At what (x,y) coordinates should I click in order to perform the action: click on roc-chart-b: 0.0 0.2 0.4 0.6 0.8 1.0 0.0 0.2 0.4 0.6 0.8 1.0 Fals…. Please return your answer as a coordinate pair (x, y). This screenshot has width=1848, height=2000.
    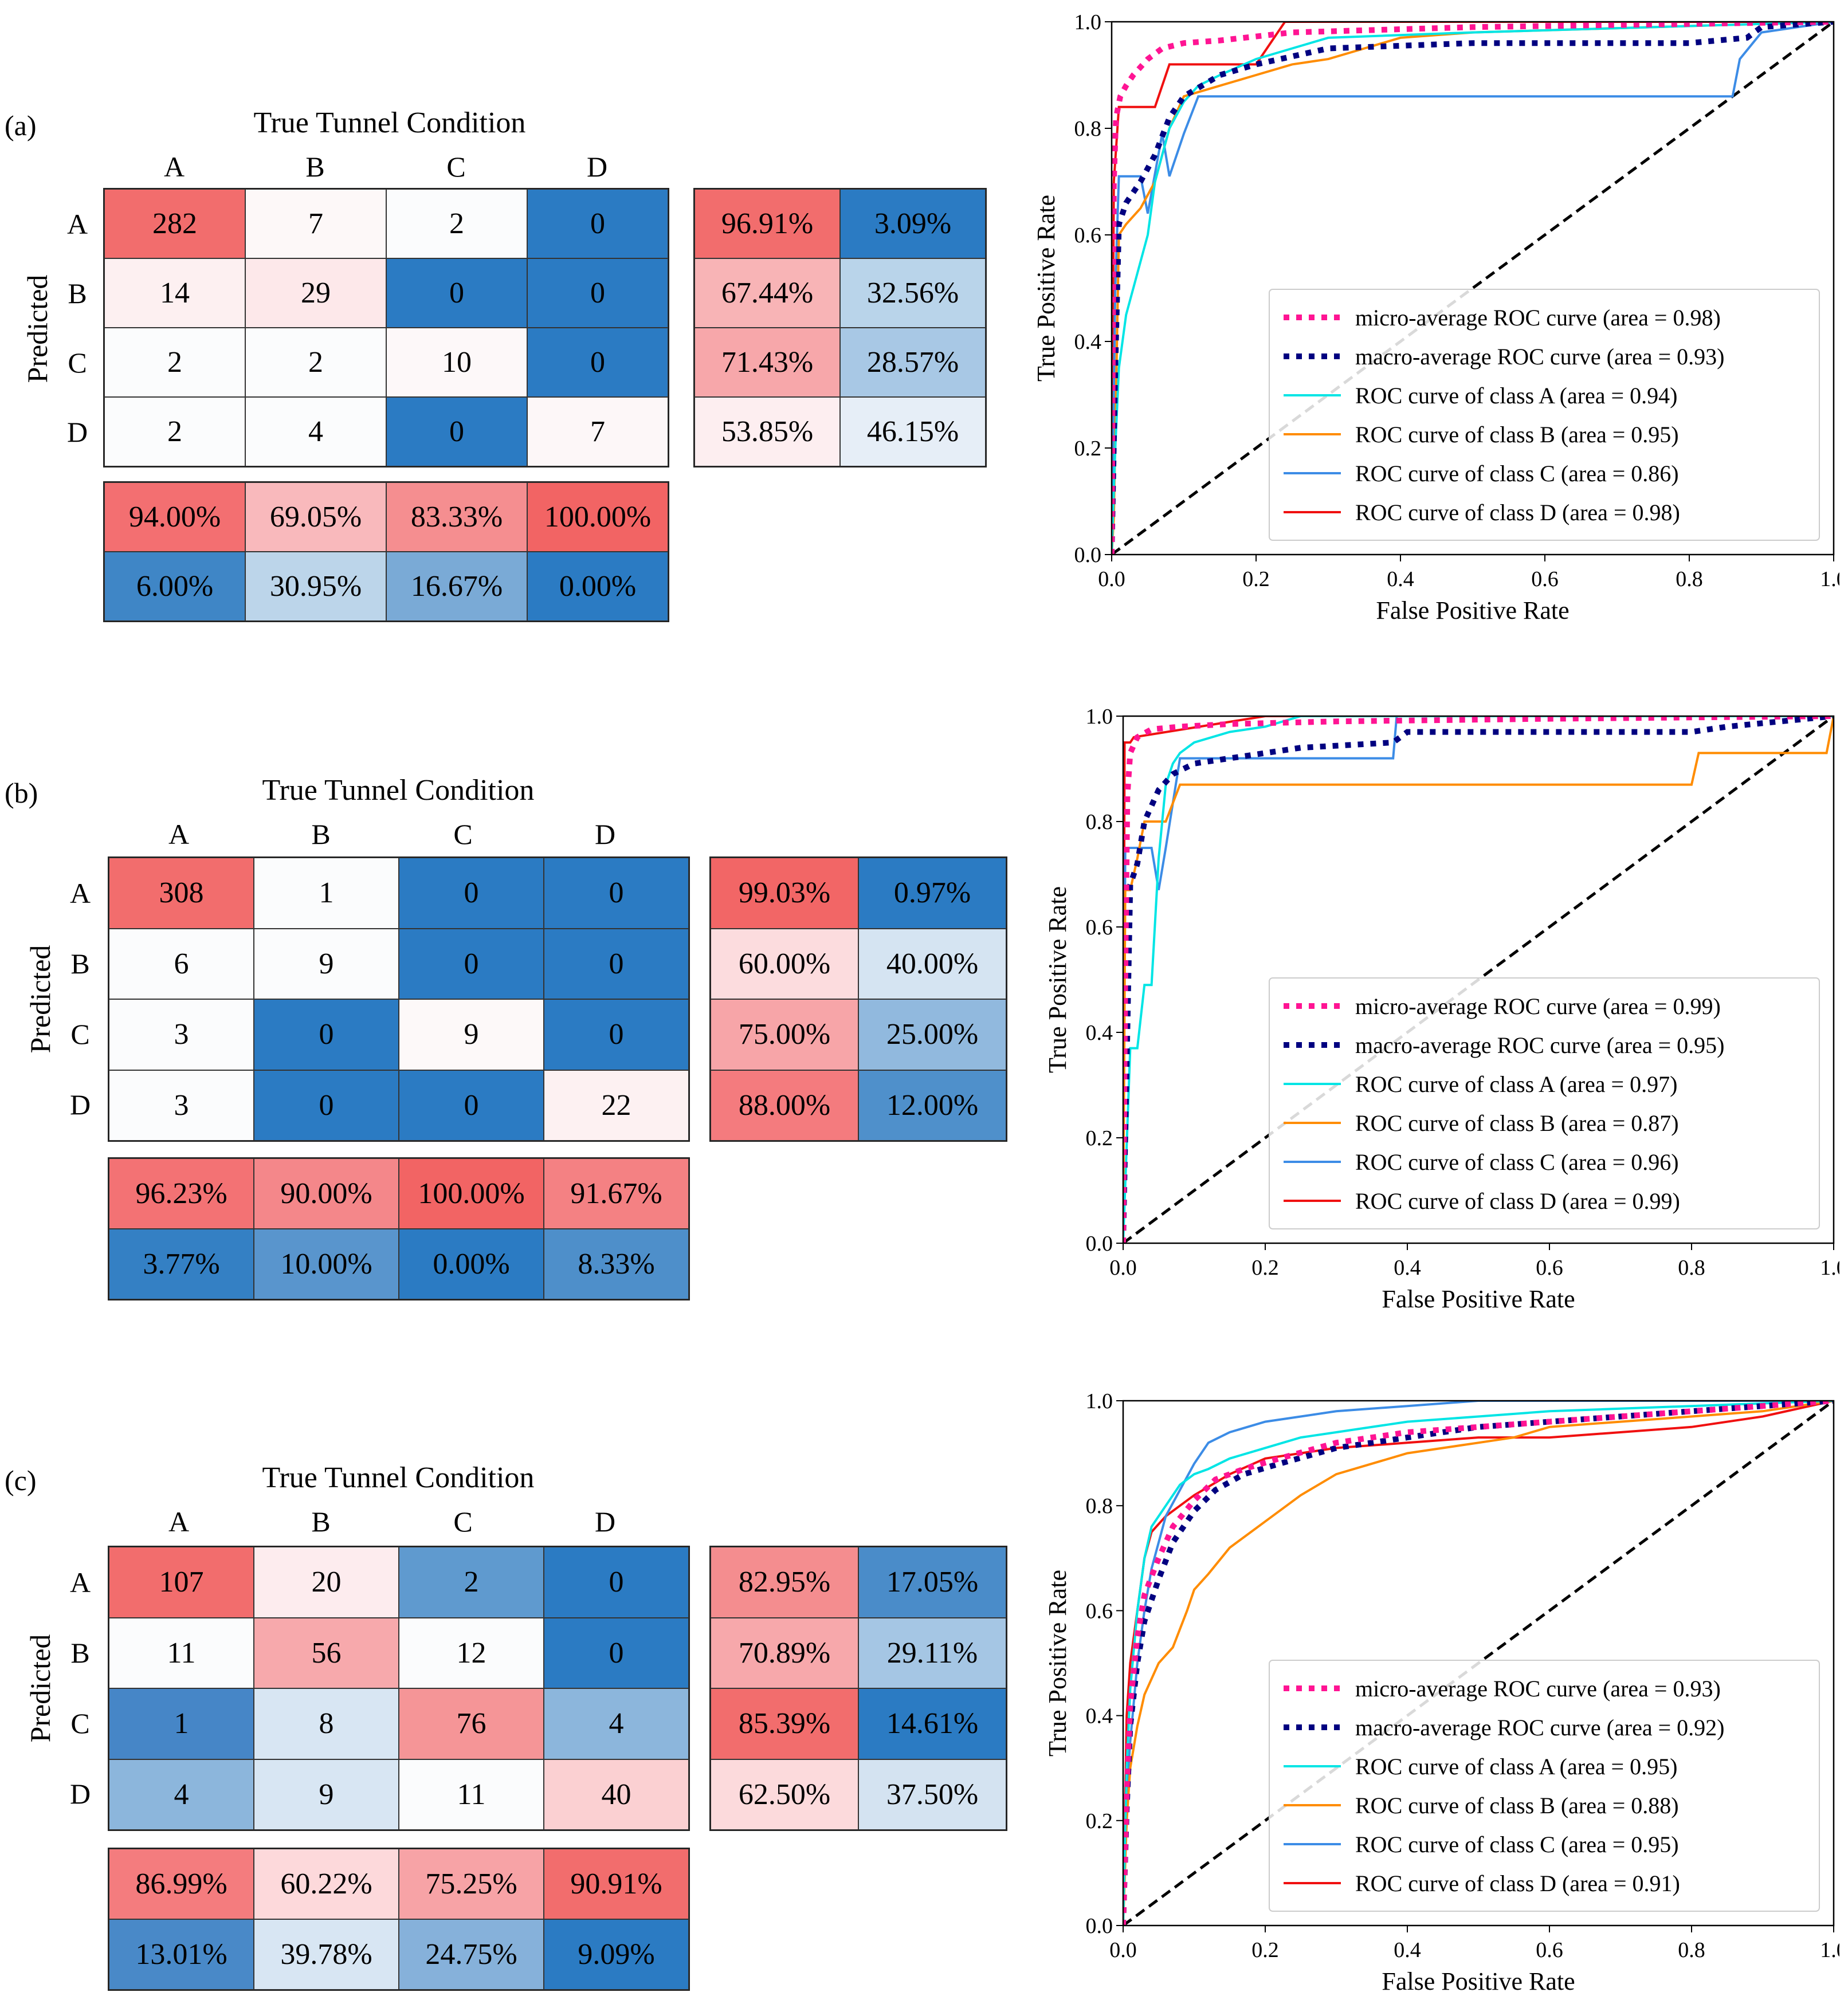
    Looking at the image, I should click on (1432, 1011).